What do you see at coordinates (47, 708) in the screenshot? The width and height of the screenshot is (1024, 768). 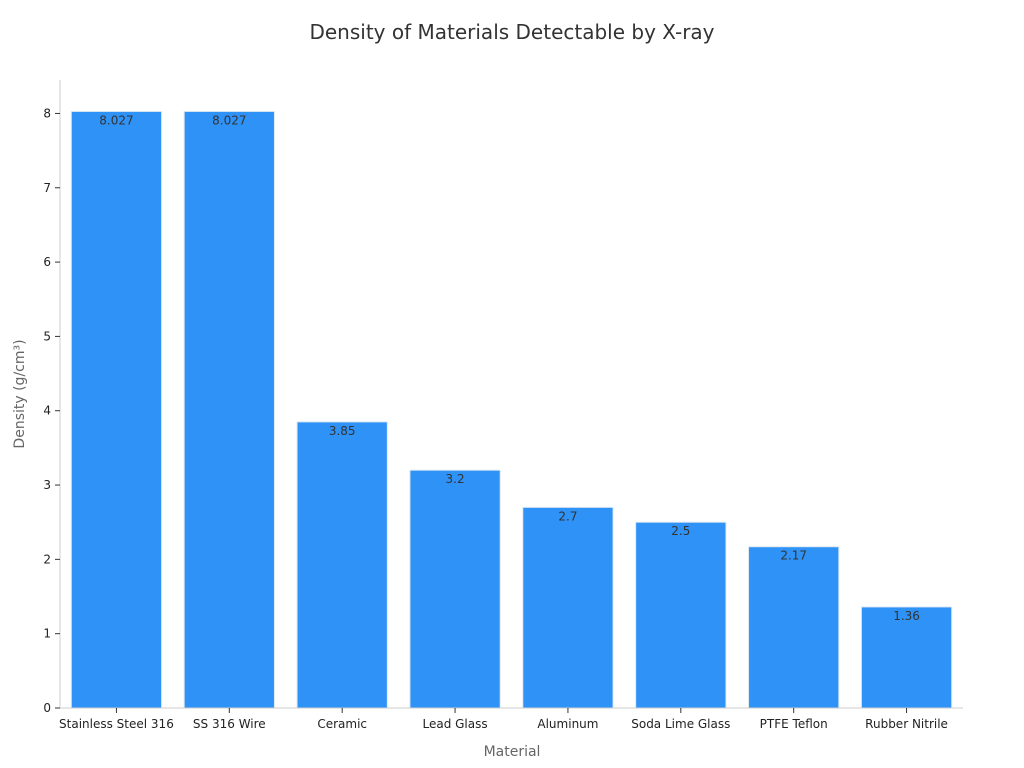 I see `y-tick-label: 0` at bounding box center [47, 708].